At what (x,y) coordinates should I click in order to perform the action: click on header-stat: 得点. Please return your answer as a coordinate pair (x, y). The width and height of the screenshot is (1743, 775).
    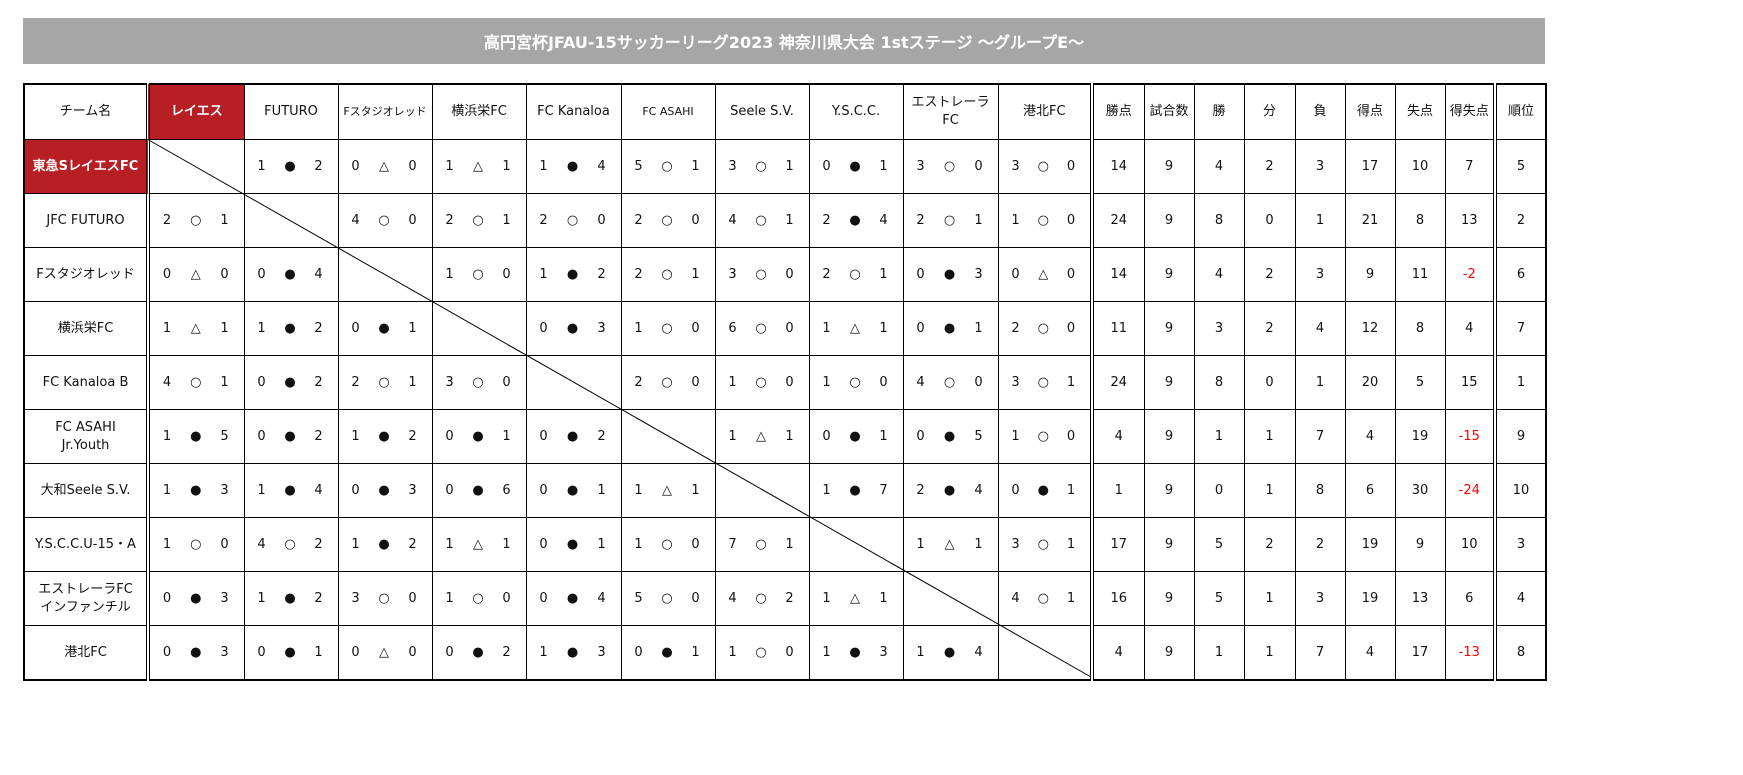
    Looking at the image, I should click on (1370, 111).